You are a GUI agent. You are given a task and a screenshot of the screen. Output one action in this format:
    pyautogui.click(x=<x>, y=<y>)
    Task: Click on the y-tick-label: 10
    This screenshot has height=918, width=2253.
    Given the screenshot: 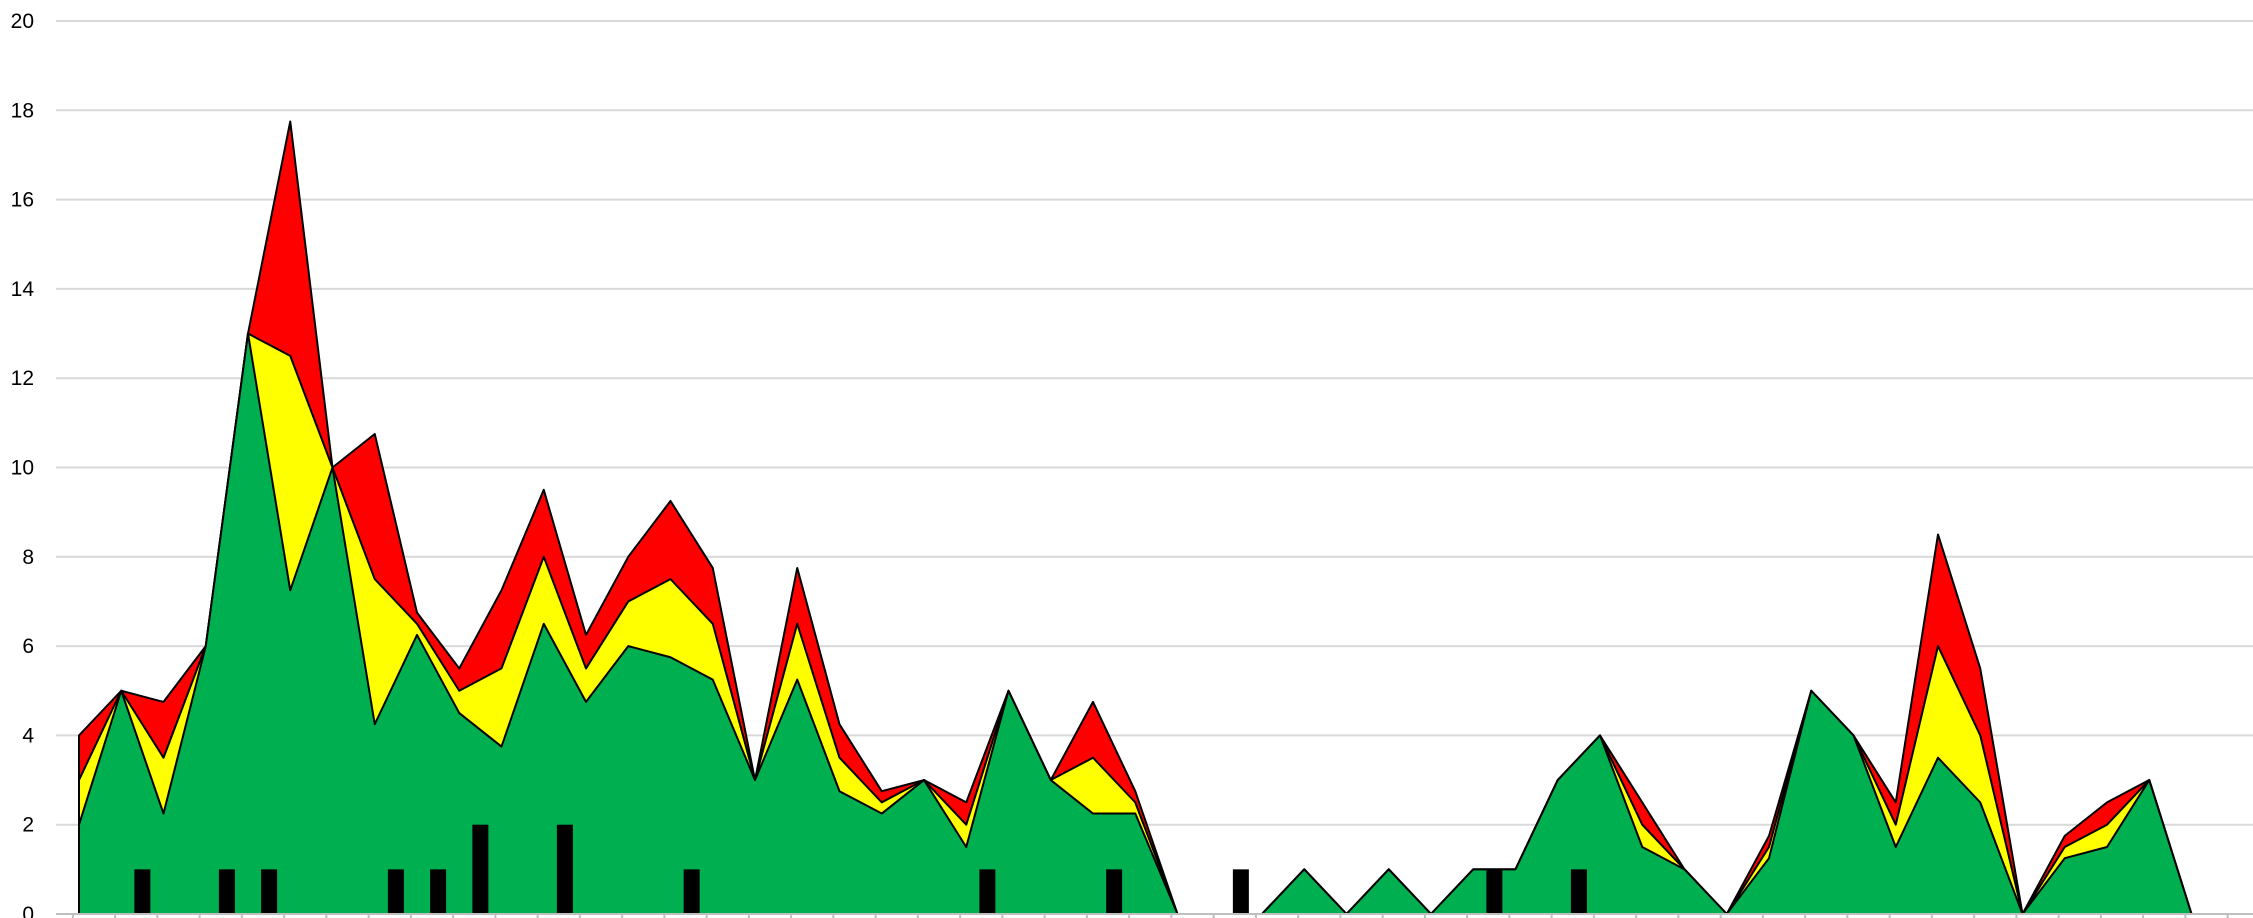 What is the action you would take?
    pyautogui.click(x=22, y=468)
    